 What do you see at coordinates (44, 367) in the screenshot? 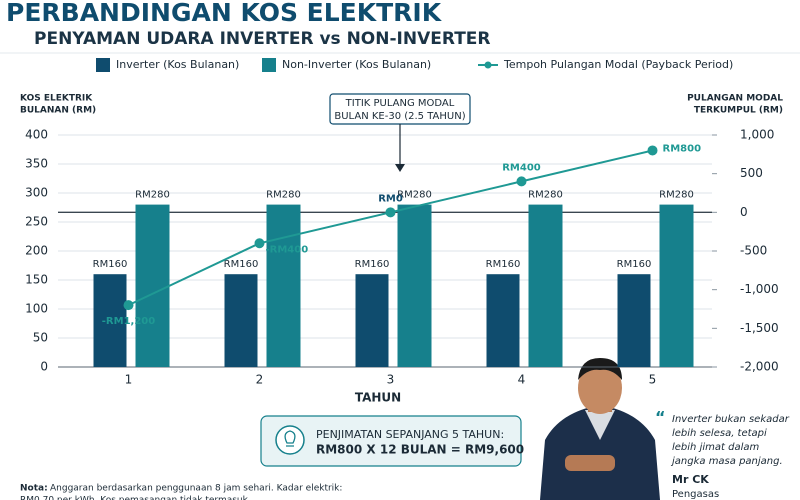
I see `y-tick-label: 0` at bounding box center [44, 367].